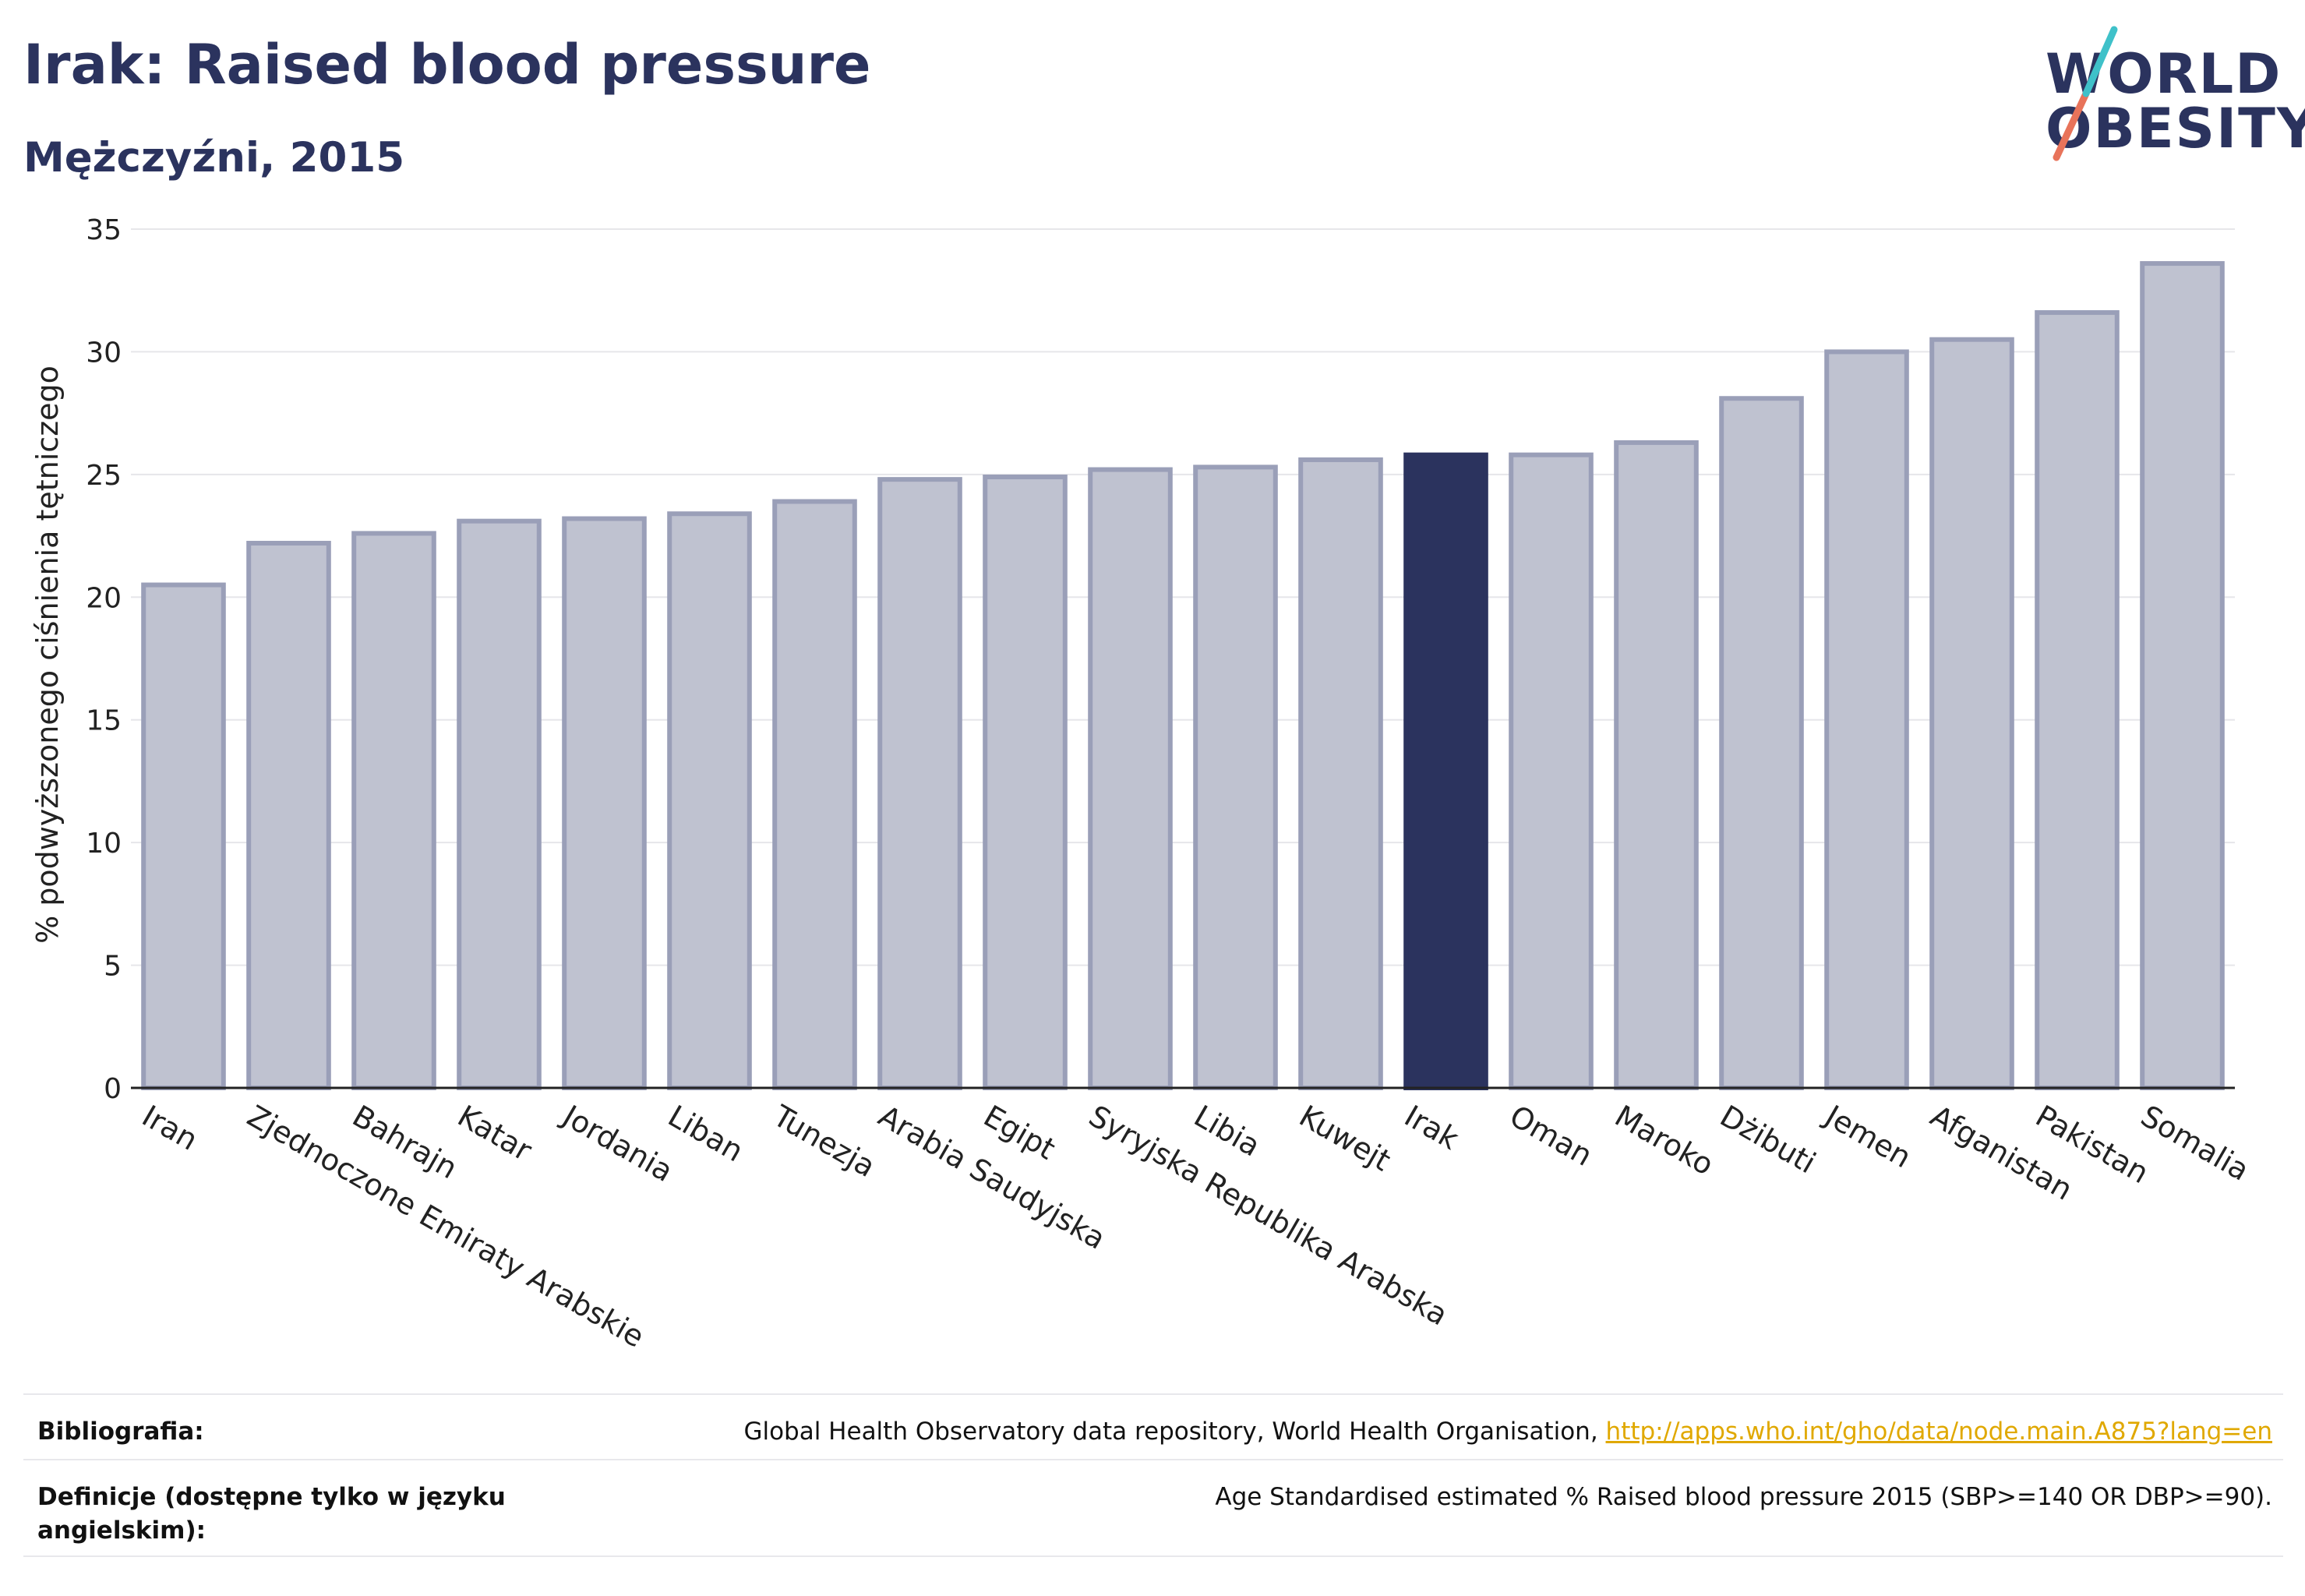 Image resolution: width=2305 pixels, height=1596 pixels. What do you see at coordinates (1130, 778) in the screenshot?
I see `bar-syryjska-republika-arabska` at bounding box center [1130, 778].